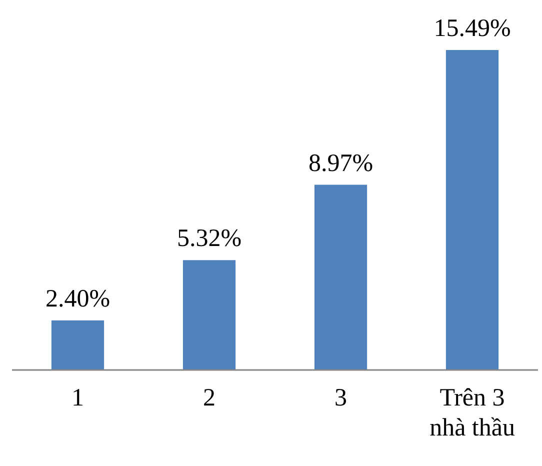 Image resolution: width=542 pixels, height=466 pixels. I want to click on data-label: 5.32%, so click(209, 238).